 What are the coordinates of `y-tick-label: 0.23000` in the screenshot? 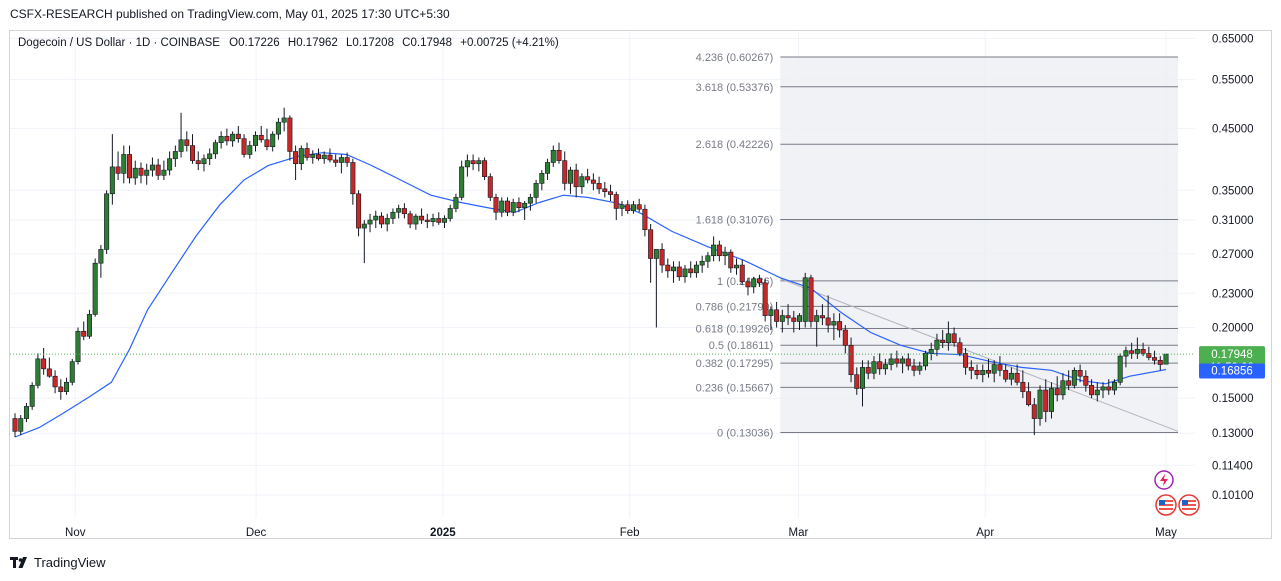 It's located at (1233, 294).